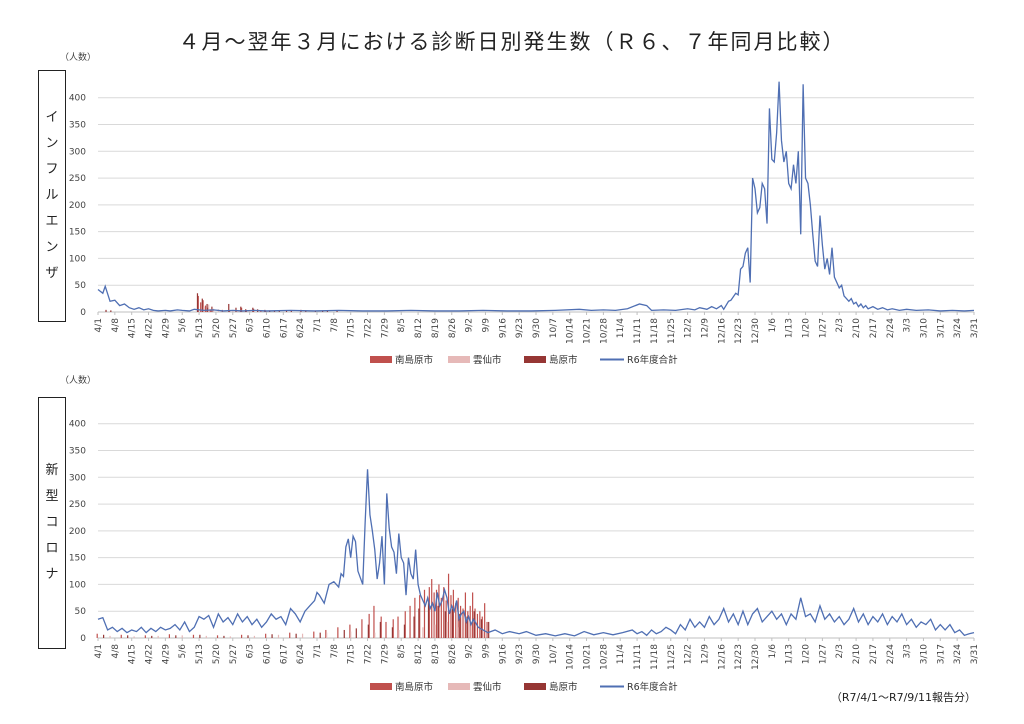 This screenshot has height=724, width=1024. What do you see at coordinates (166, 328) in the screenshot?
I see `x-tick-label: 4/29` at bounding box center [166, 328].